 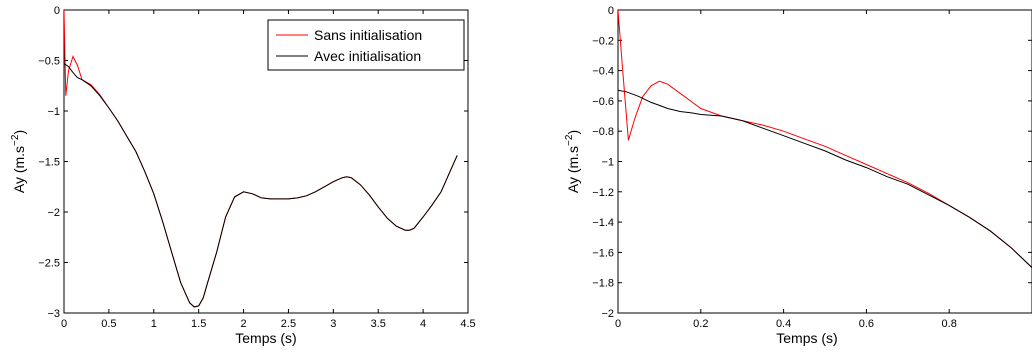 What do you see at coordinates (700, 324) in the screenshot?
I see `x-tick-label: 0.2` at bounding box center [700, 324].